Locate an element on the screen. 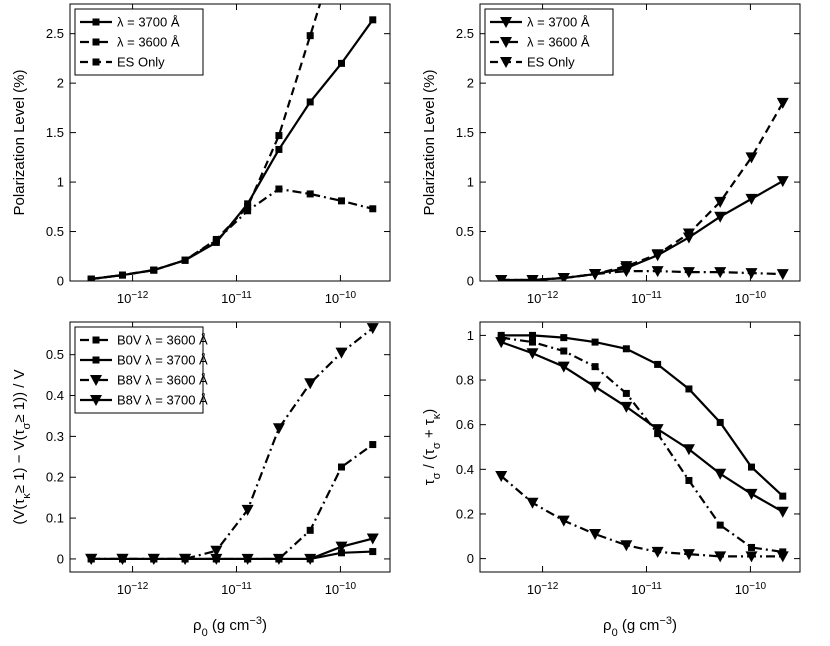 The width and height of the screenshot is (830, 646). y-tick-label: 0.6 is located at coordinates (465, 424).